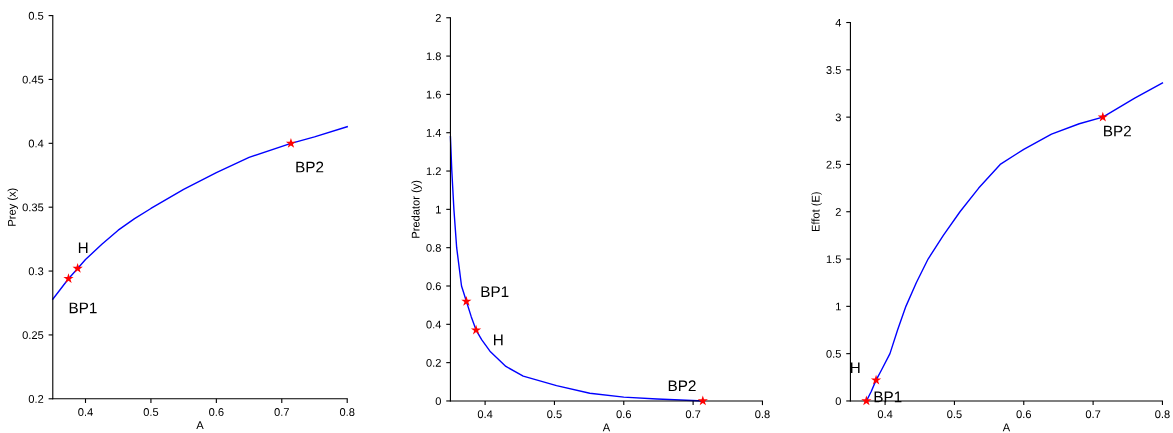 The height and width of the screenshot is (433, 1173). What do you see at coordinates (833, 164) in the screenshot?
I see `y-tick-label: 2.5` at bounding box center [833, 164].